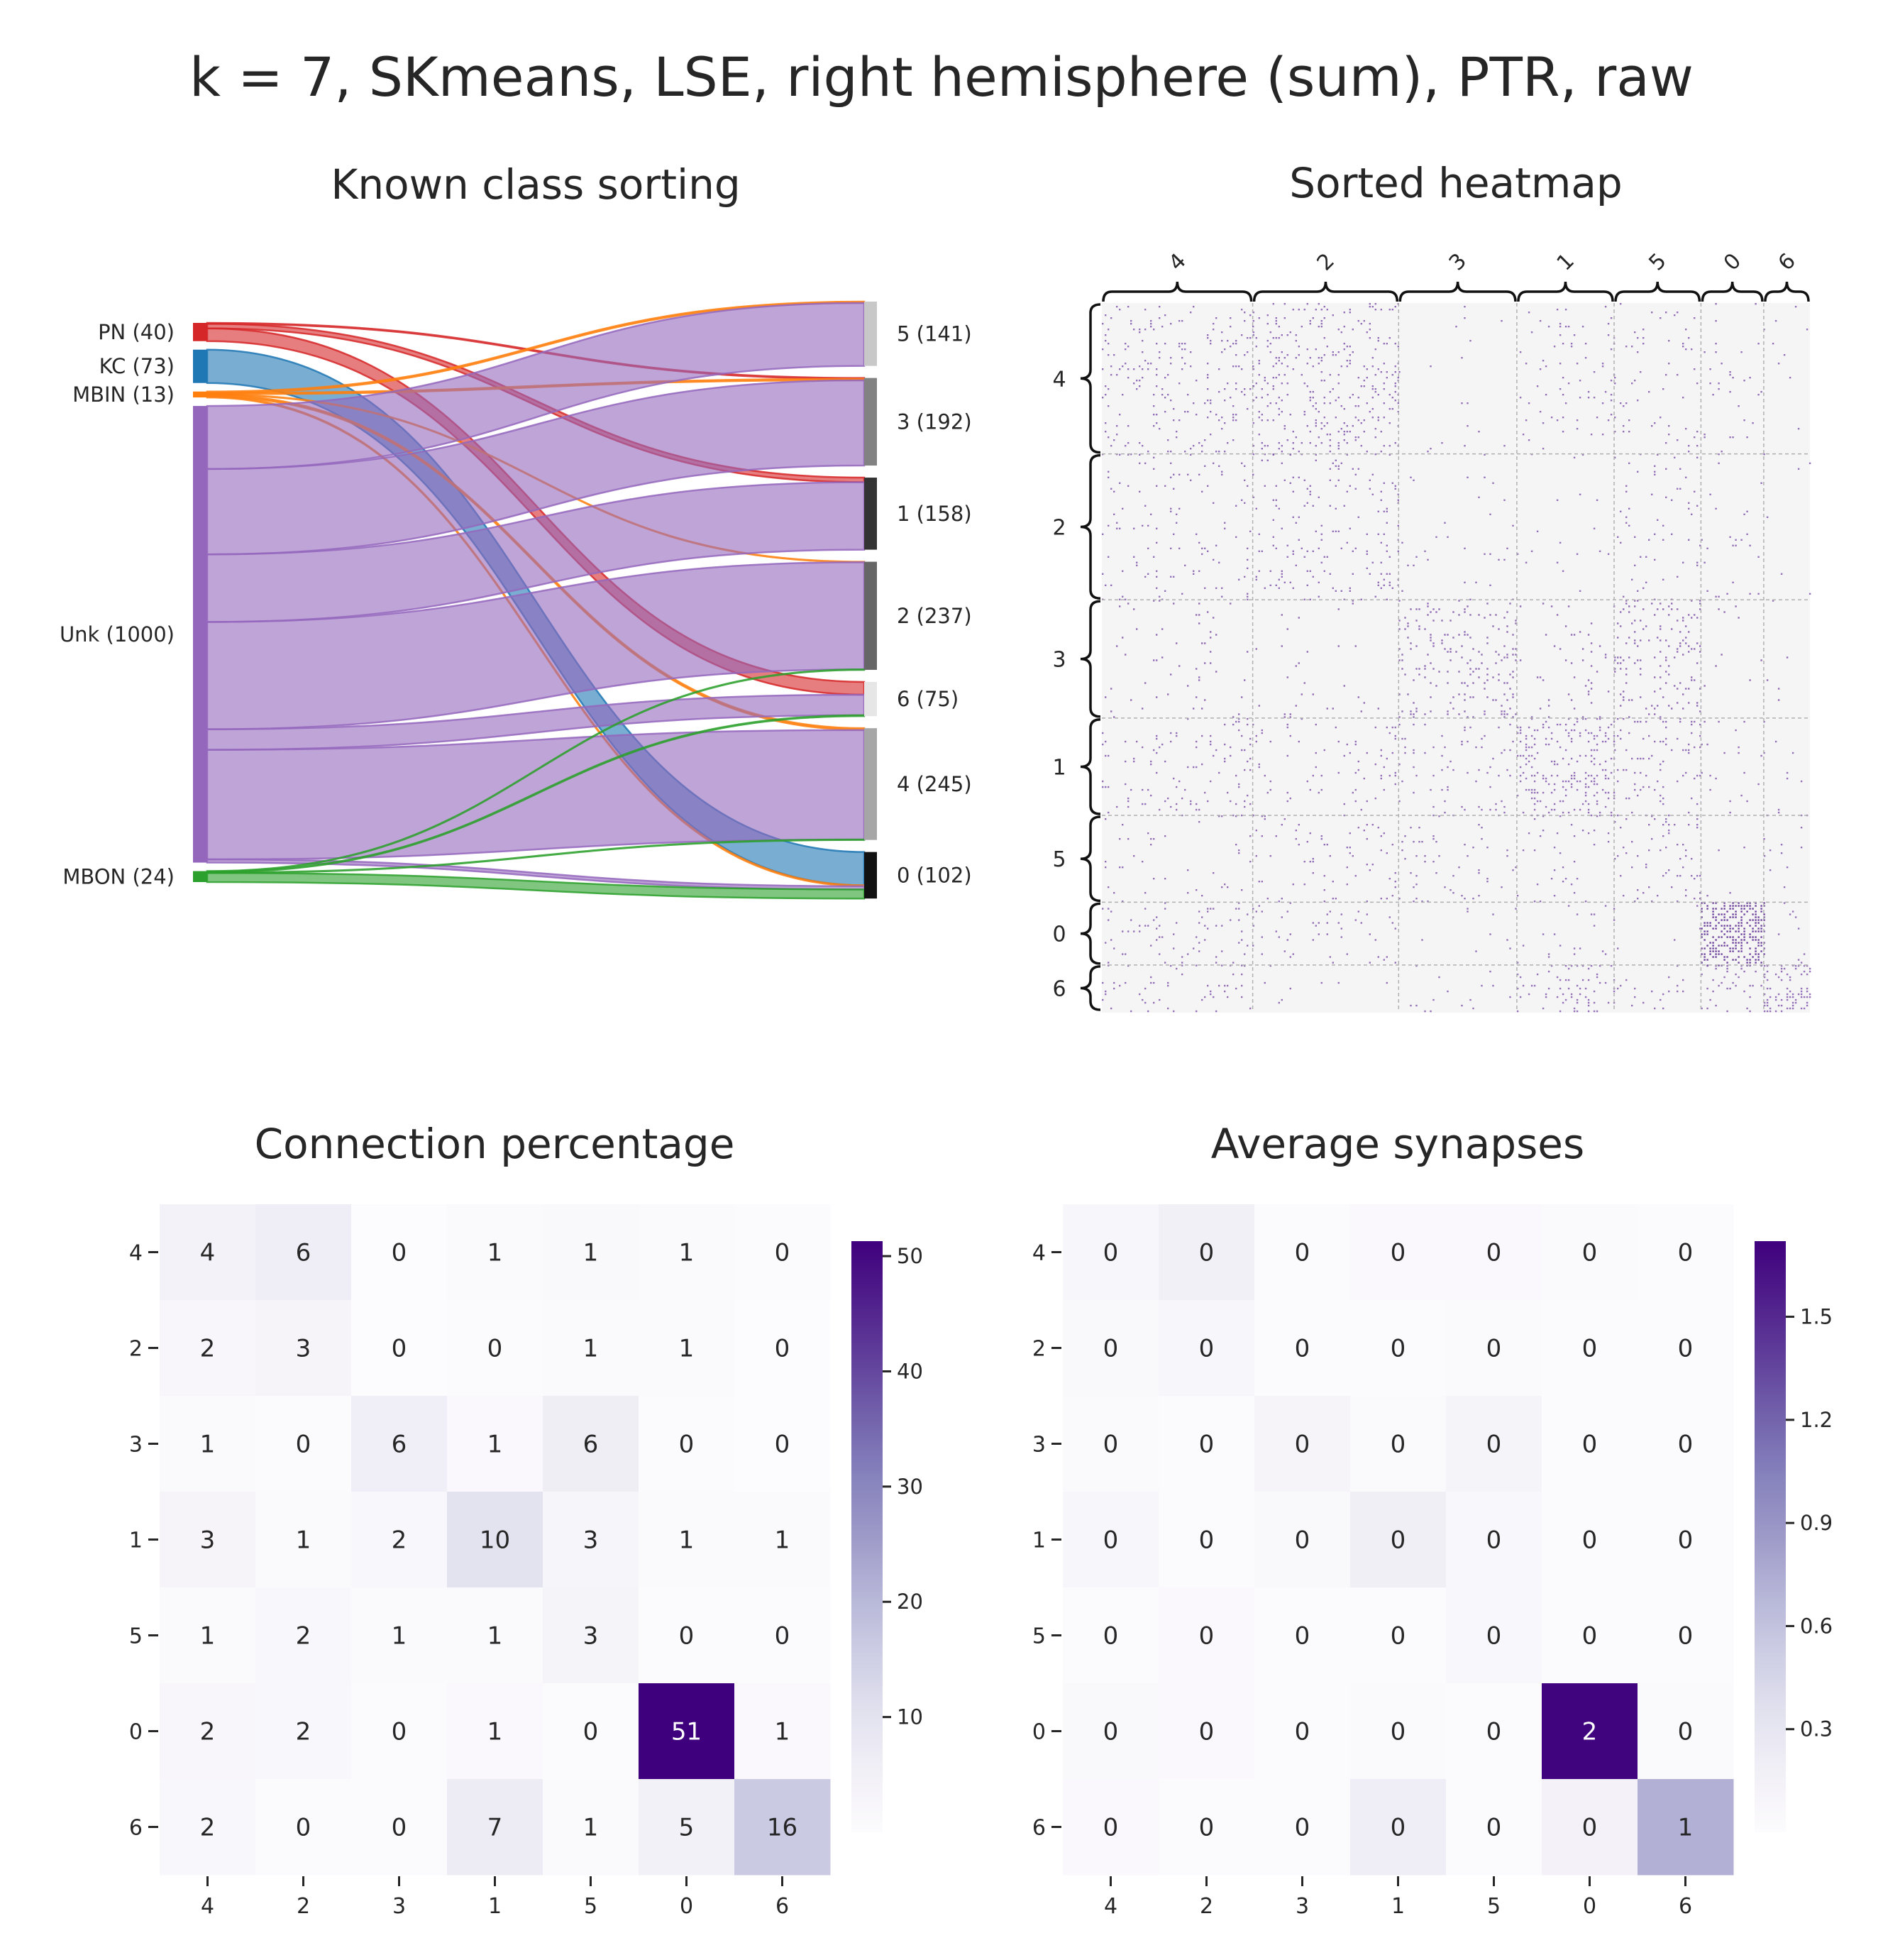 The height and width of the screenshot is (1960, 1883). What do you see at coordinates (910, 1371) in the screenshot?
I see `colorbar-tick-label: 40` at bounding box center [910, 1371].